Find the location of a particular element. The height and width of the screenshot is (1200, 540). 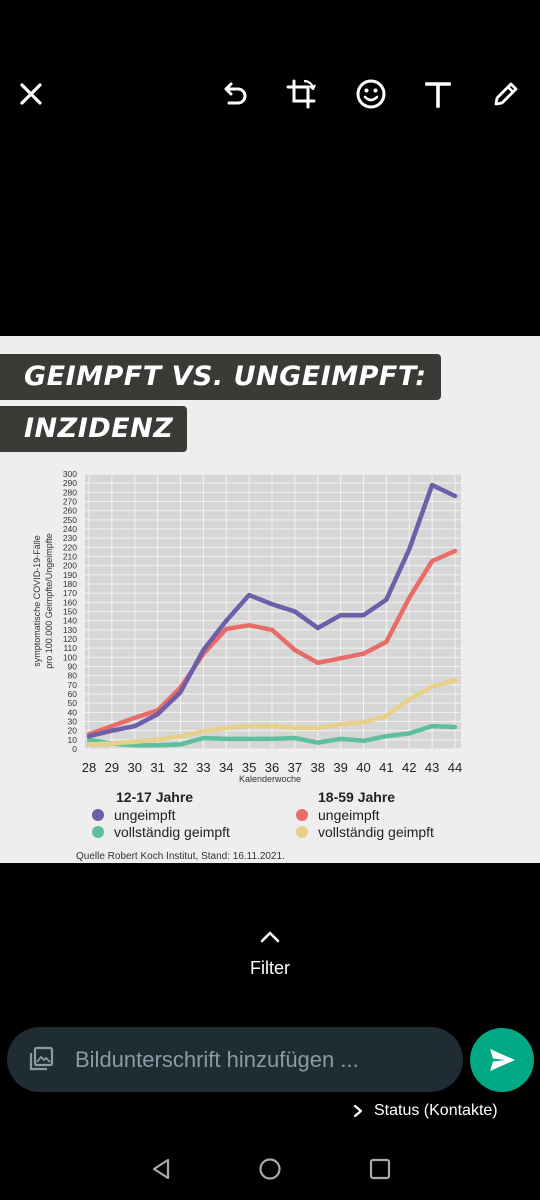

y-tick-label: 40 is located at coordinates (73, 712).